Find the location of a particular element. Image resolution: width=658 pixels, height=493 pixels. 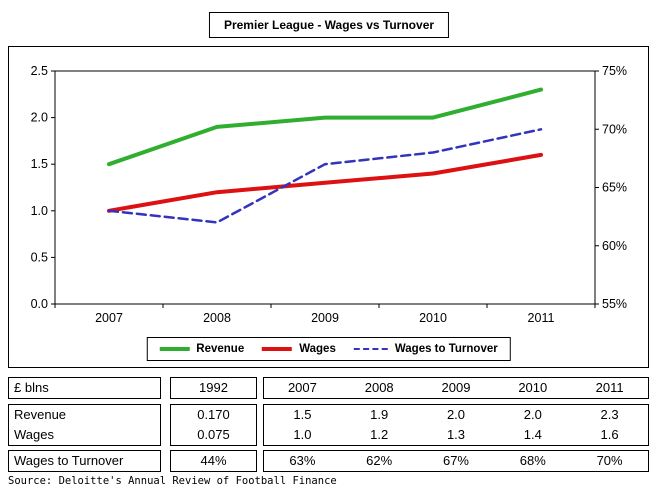

legend-item-wages: Wages is located at coordinates (299, 349).